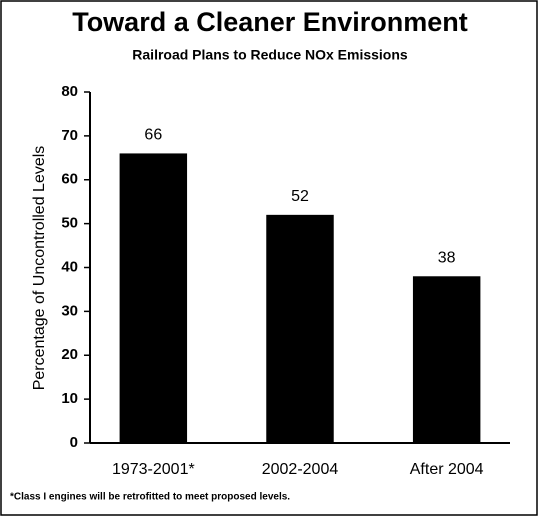  I want to click on y-tick-label: 0, so click(74, 442).